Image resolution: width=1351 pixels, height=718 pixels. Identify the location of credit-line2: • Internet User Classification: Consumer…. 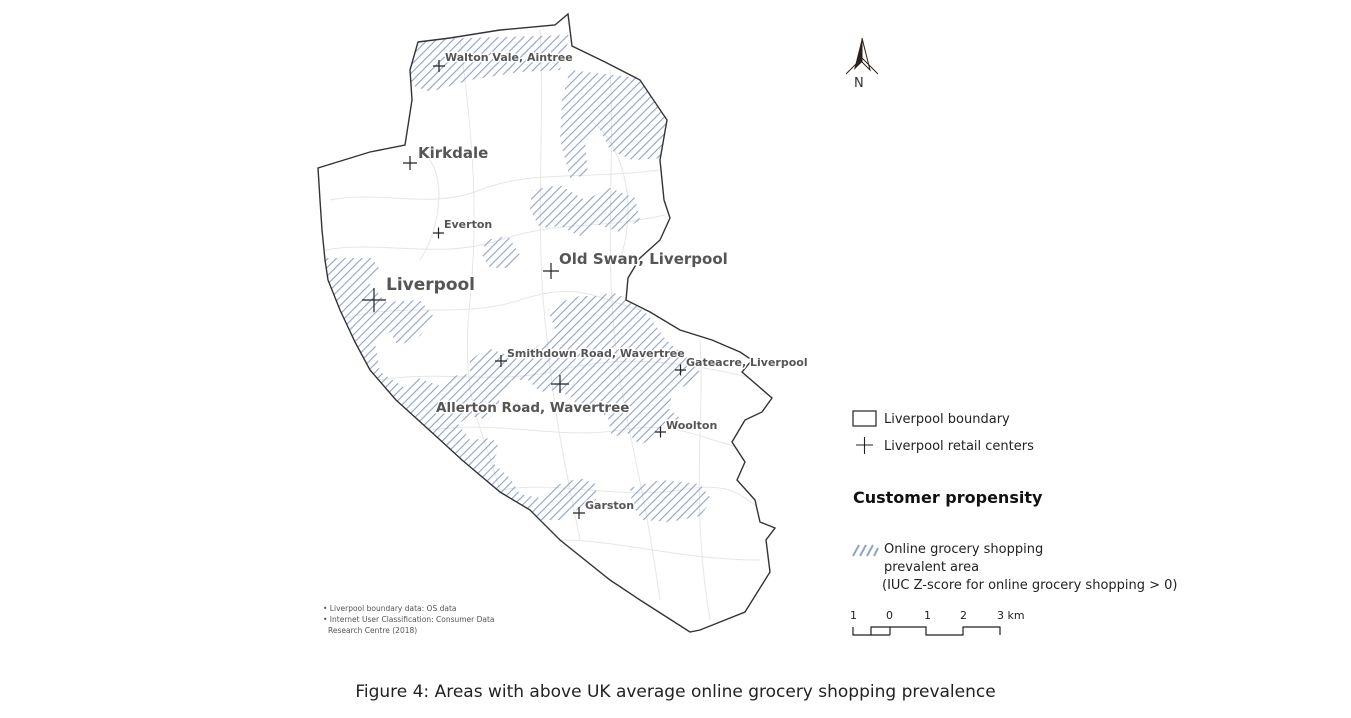
(409, 619).